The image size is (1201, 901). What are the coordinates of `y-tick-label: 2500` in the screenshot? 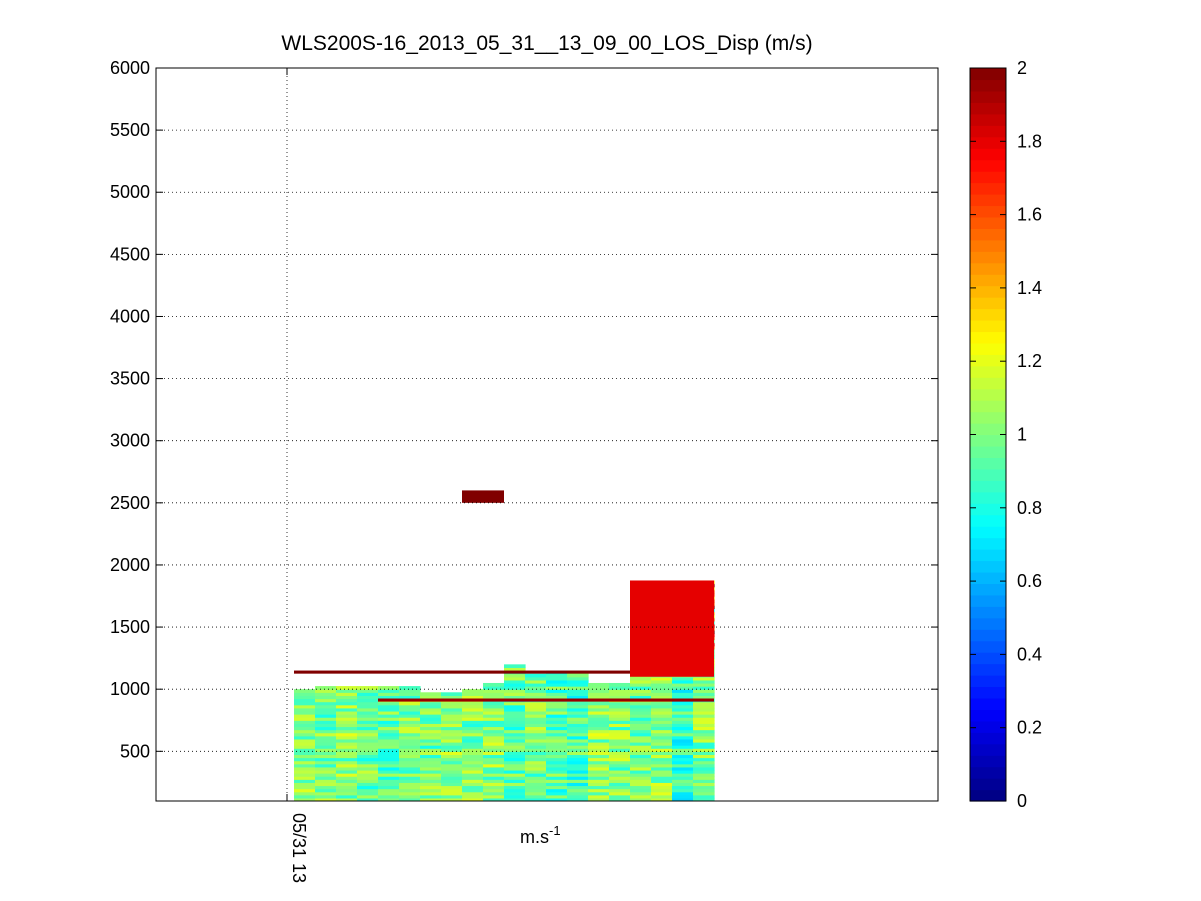 It's located at (130, 503).